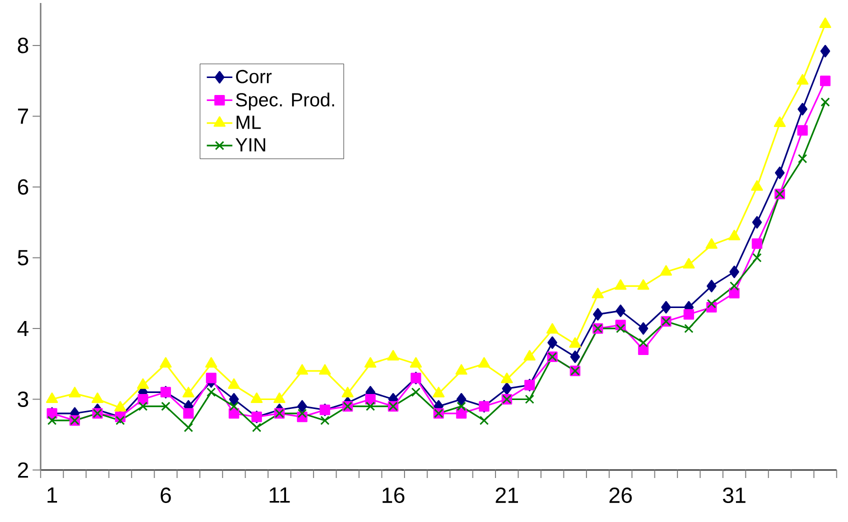  Describe the element at coordinates (285, 101) in the screenshot. I see `legend-label: Spec. Prod.` at that location.